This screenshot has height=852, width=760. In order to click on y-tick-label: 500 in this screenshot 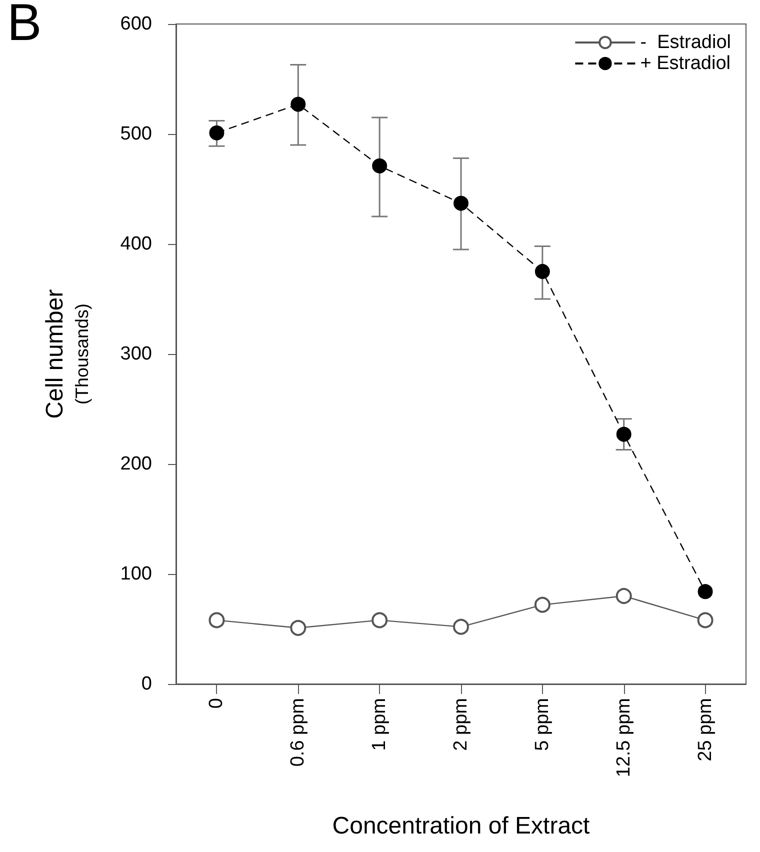, I will do `click(136, 134)`.